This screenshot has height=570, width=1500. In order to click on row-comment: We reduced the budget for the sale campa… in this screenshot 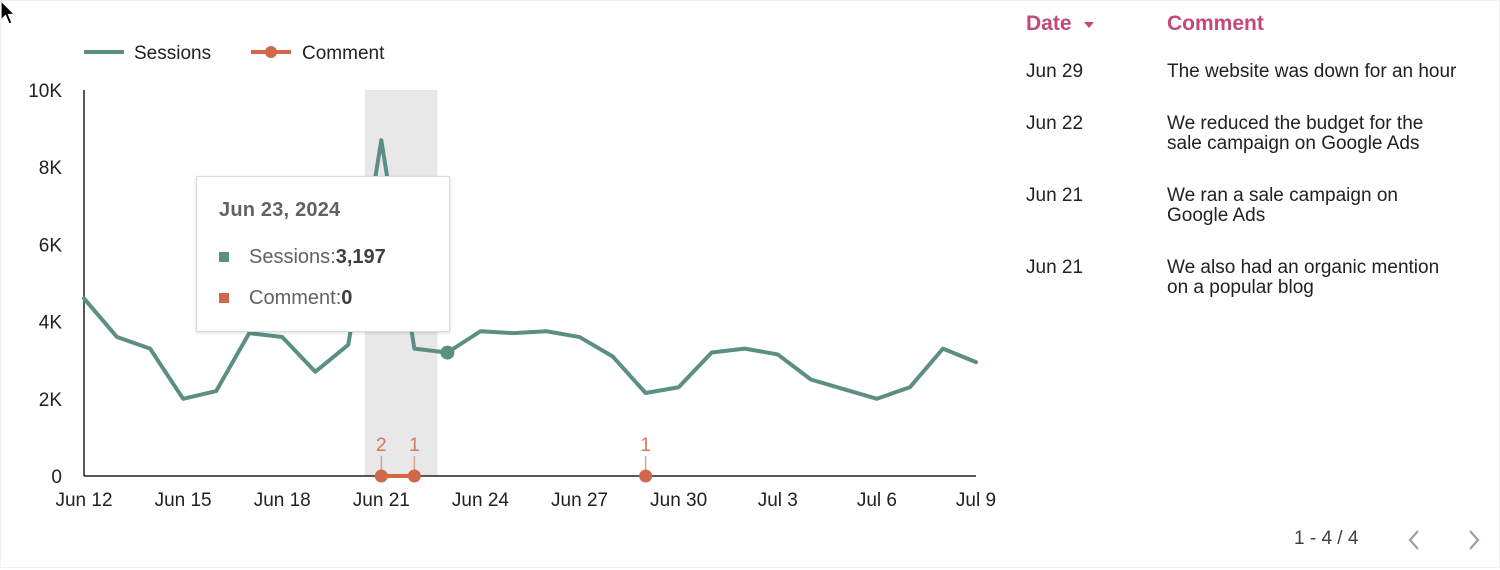, I will do `click(1332, 134)`.